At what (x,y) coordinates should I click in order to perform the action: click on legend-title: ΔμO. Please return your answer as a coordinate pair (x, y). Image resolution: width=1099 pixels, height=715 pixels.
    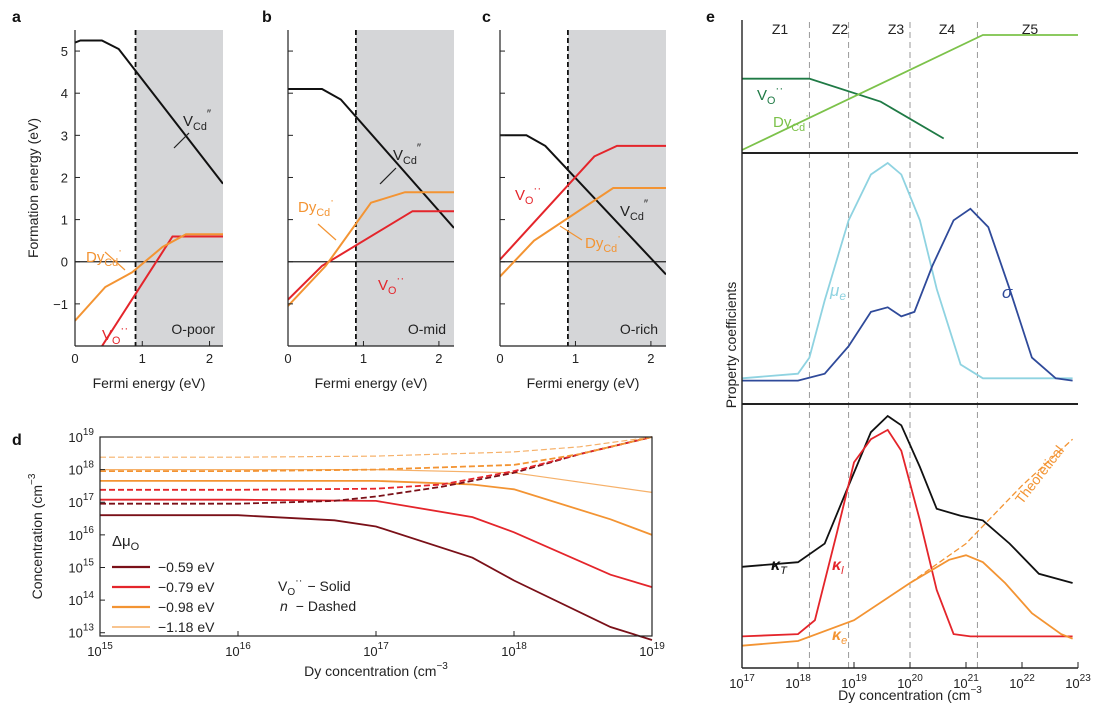
    Looking at the image, I should click on (126, 543).